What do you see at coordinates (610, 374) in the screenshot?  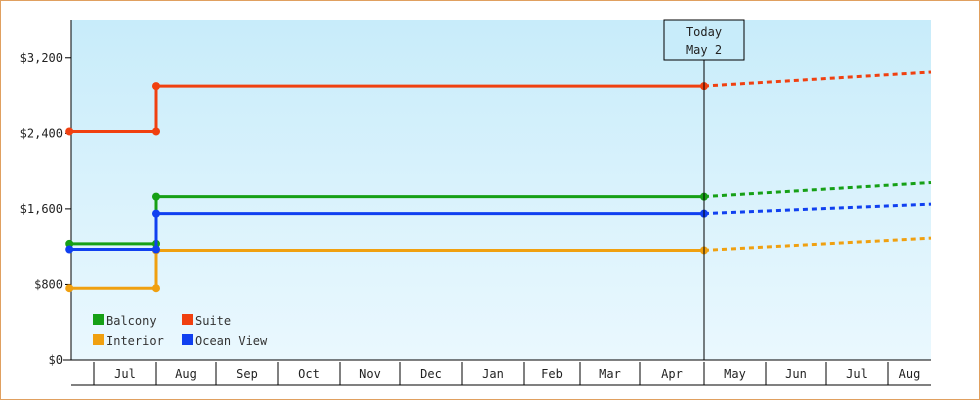 I see `x-month-label: Mar` at bounding box center [610, 374].